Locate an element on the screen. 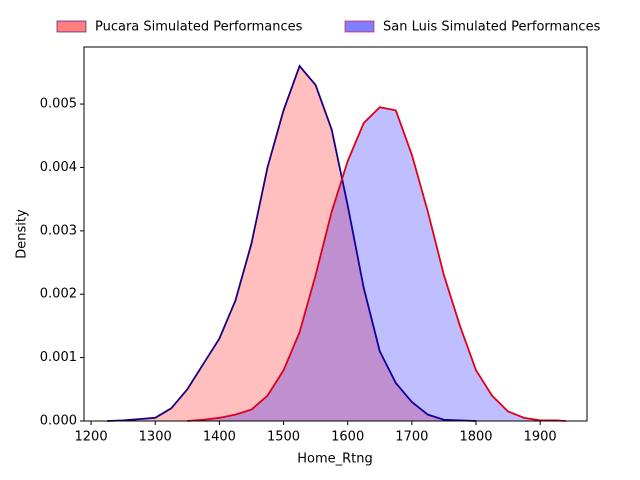 This screenshot has width=640, height=480. y-tick-label: 0.002 is located at coordinates (58, 294).